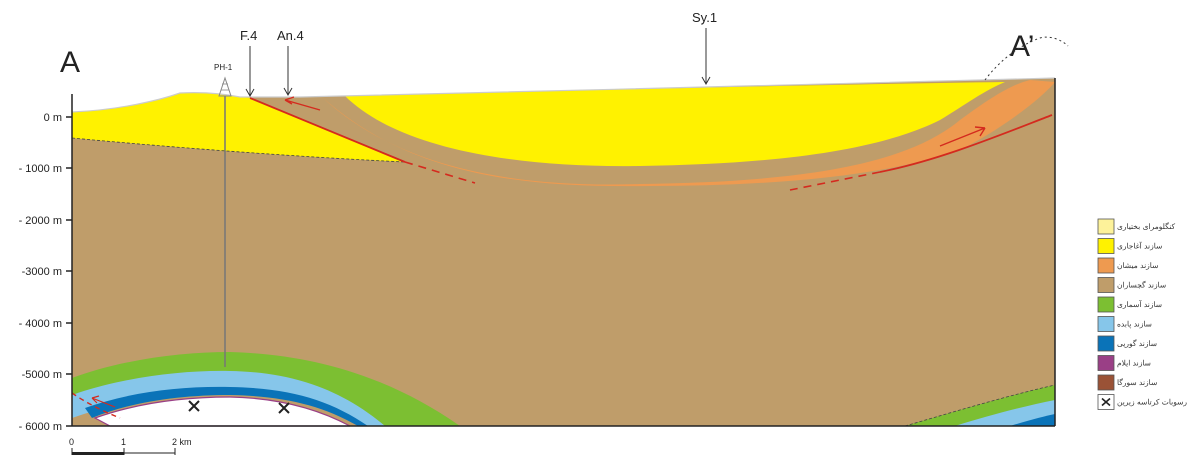 The height and width of the screenshot is (457, 1198). What do you see at coordinates (1137, 343) in the screenshot?
I see `legend-label: سازند گورپی` at bounding box center [1137, 343].